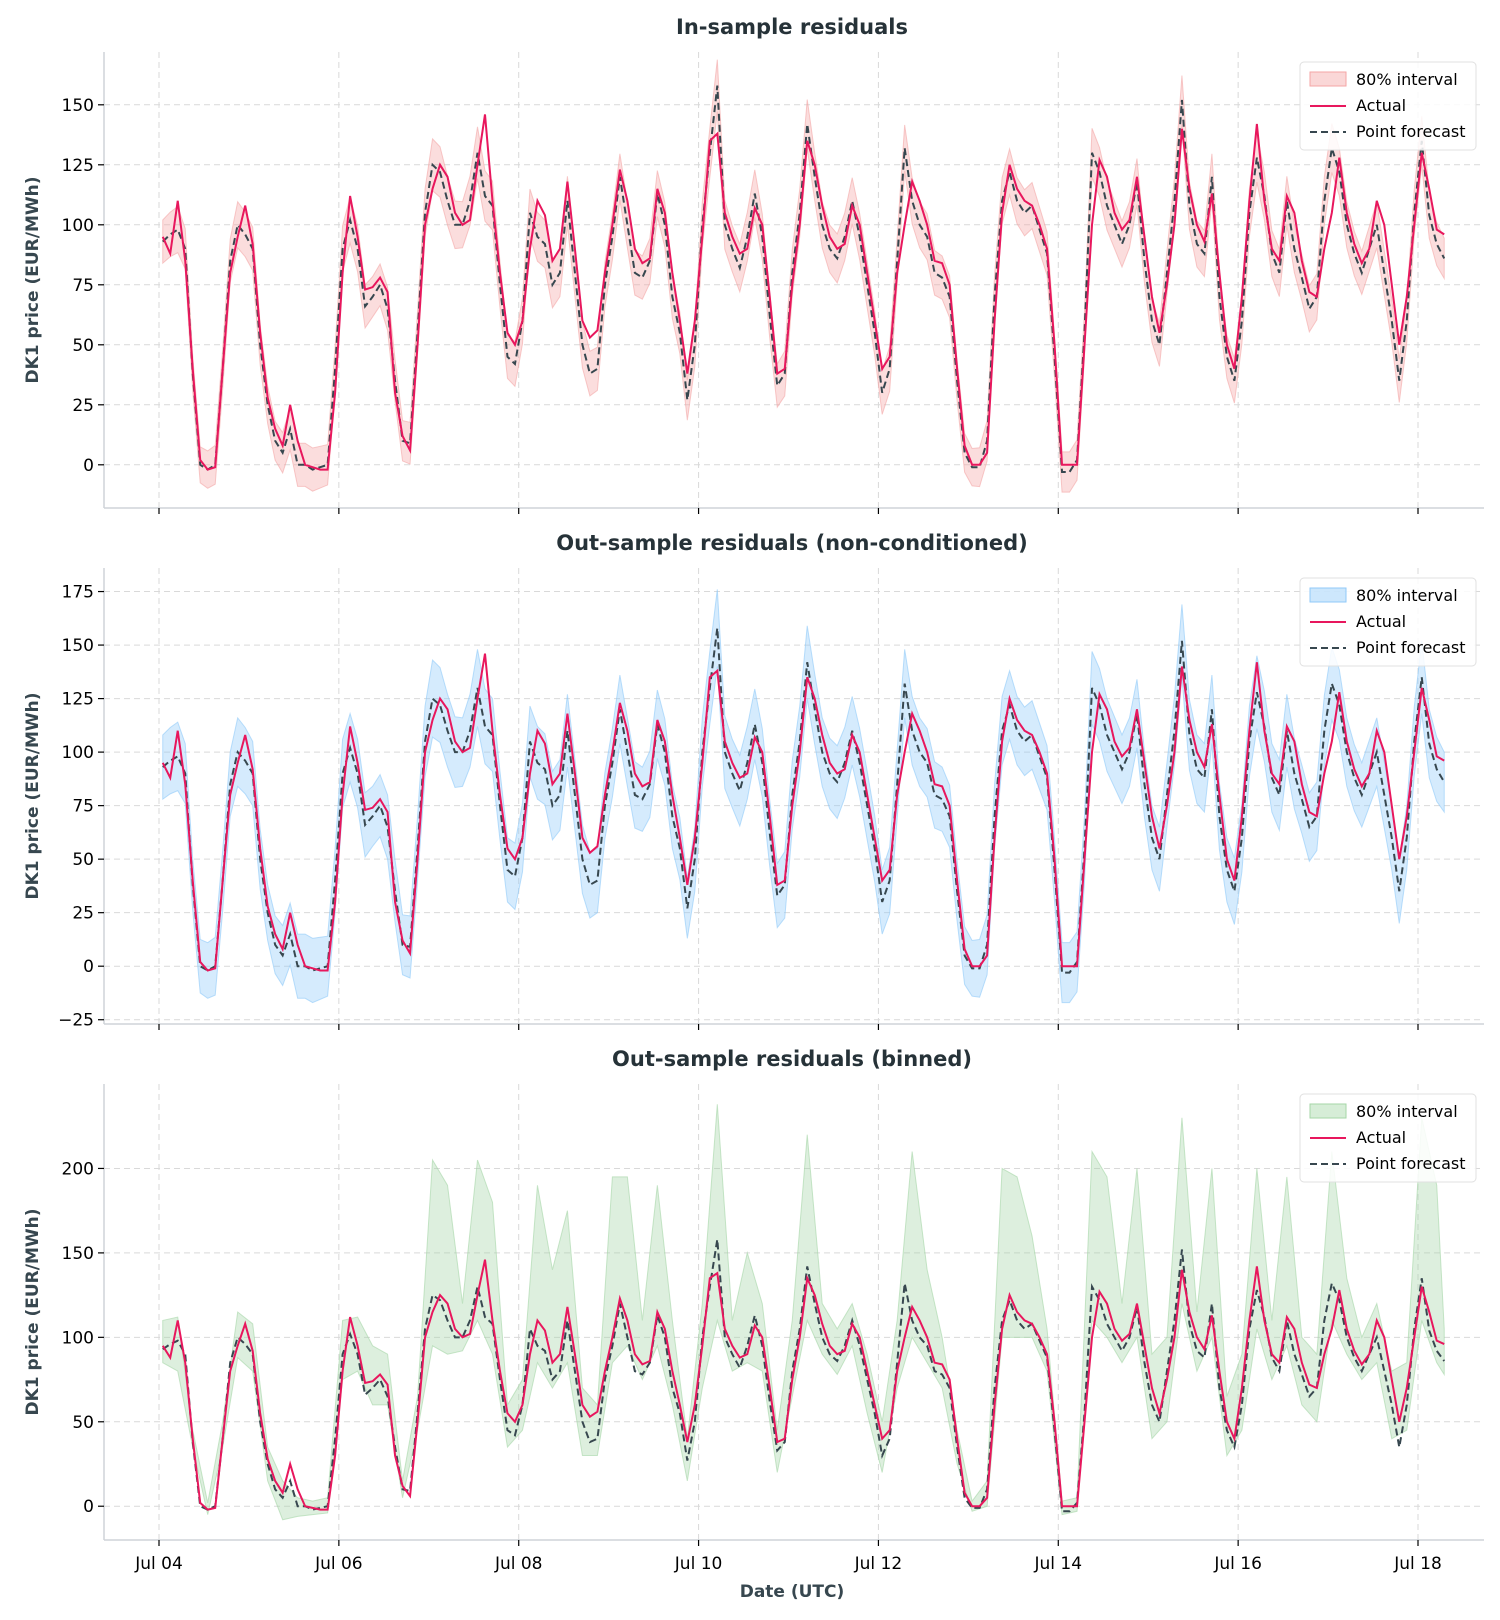 Image resolution: width=1500 pixels, height=1620 pixels. I want to click on x-tick-label: Jul 18, so click(1417, 1564).